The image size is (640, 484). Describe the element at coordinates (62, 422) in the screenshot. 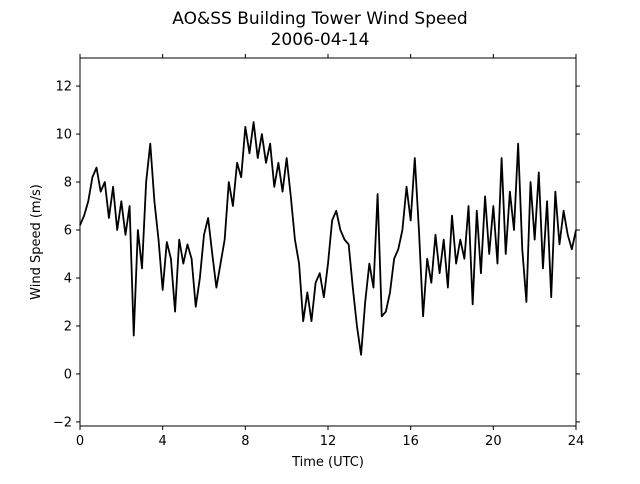

I see `y-tick-label: −2` at that location.